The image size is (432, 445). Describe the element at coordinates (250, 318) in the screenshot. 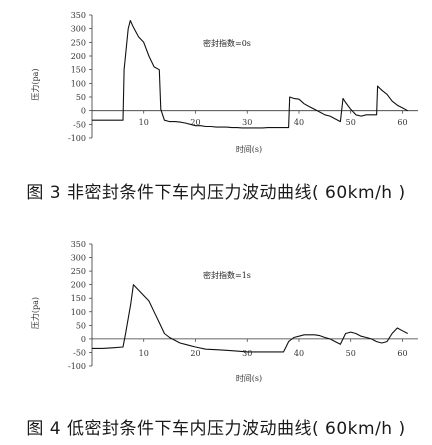

I see `pressure-series-line` at that location.